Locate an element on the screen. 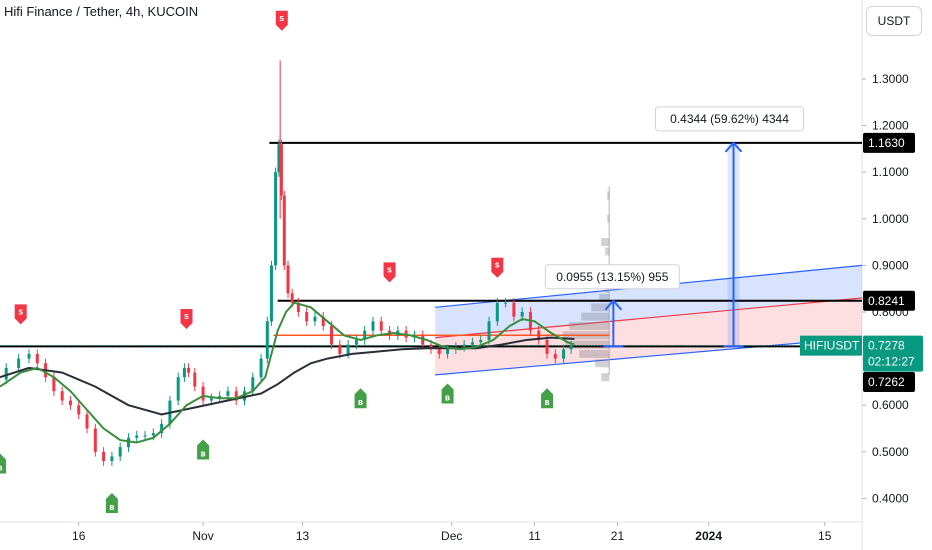  channel-lower-line is located at coordinates (649, 356).